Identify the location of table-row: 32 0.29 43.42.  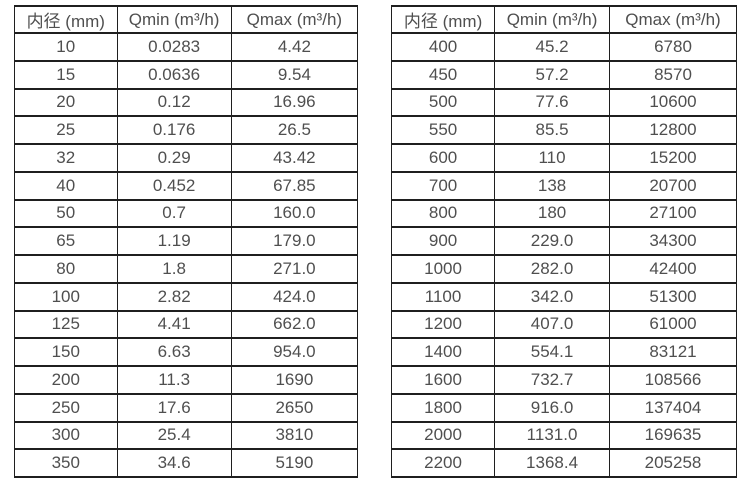
(186, 158).